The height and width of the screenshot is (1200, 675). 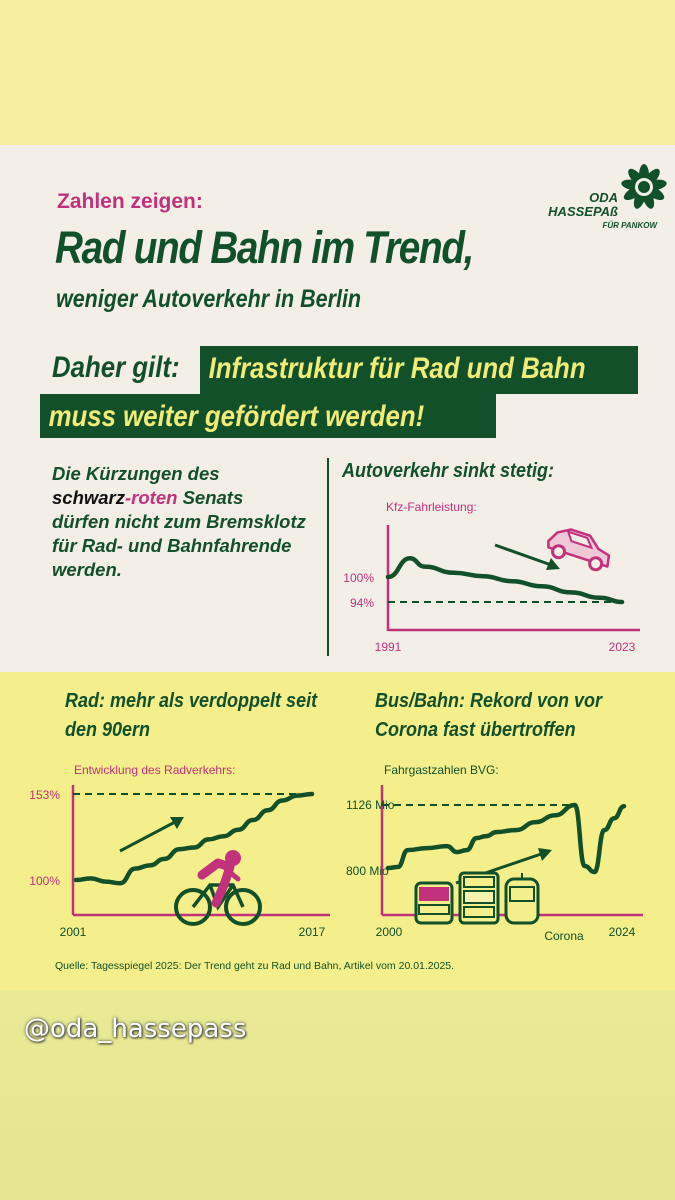 What do you see at coordinates (441, 770) in the screenshot?
I see `bahn-chart-subtitle: Fahrgastzahlen BVG:` at bounding box center [441, 770].